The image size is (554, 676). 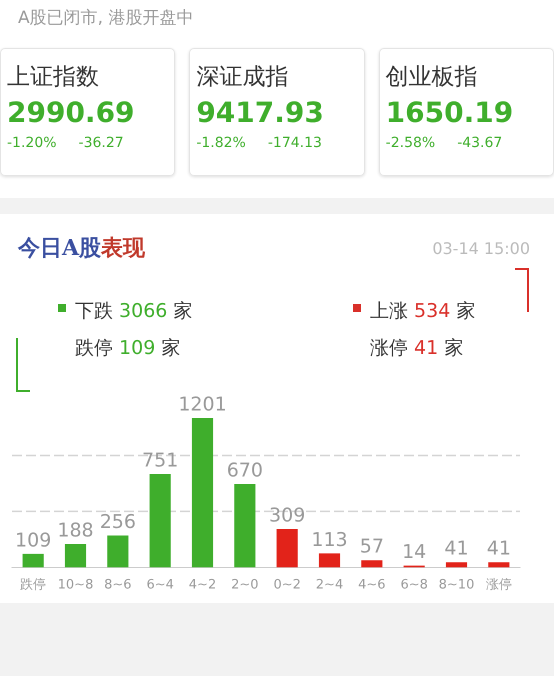 I want to click on x-tick-label: 4~6, so click(x=372, y=585).